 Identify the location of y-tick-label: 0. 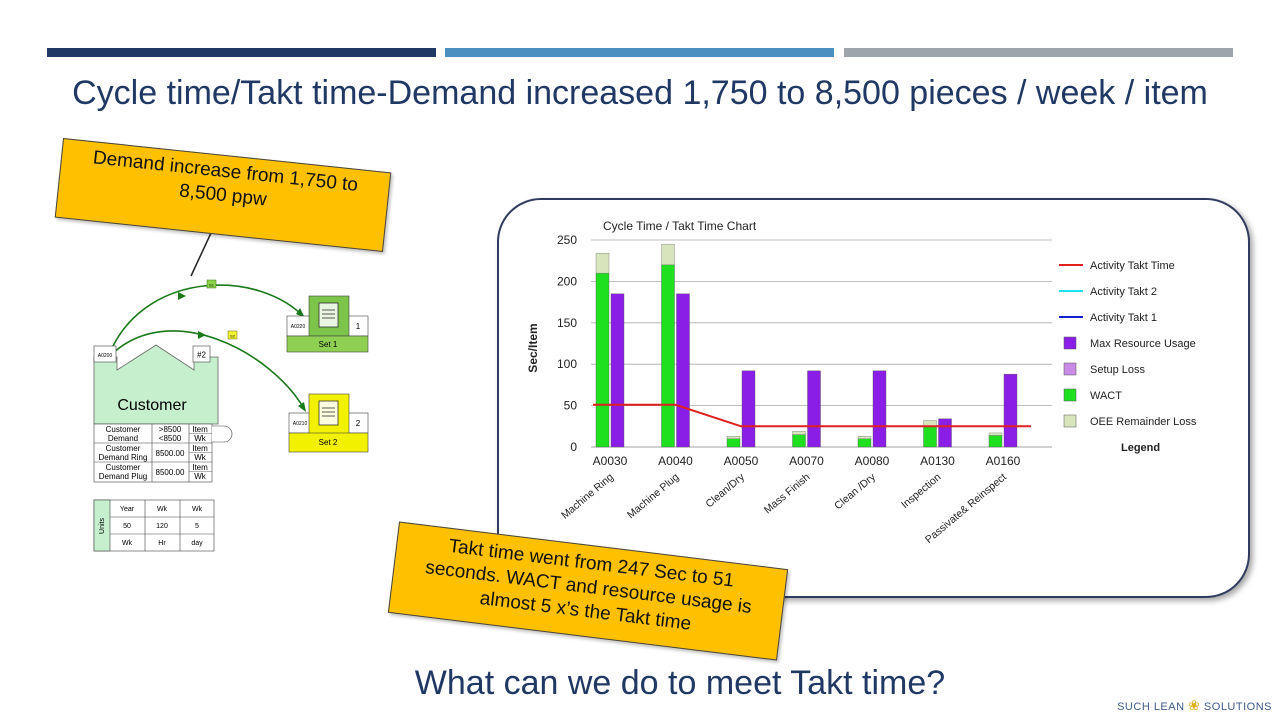
(573, 447).